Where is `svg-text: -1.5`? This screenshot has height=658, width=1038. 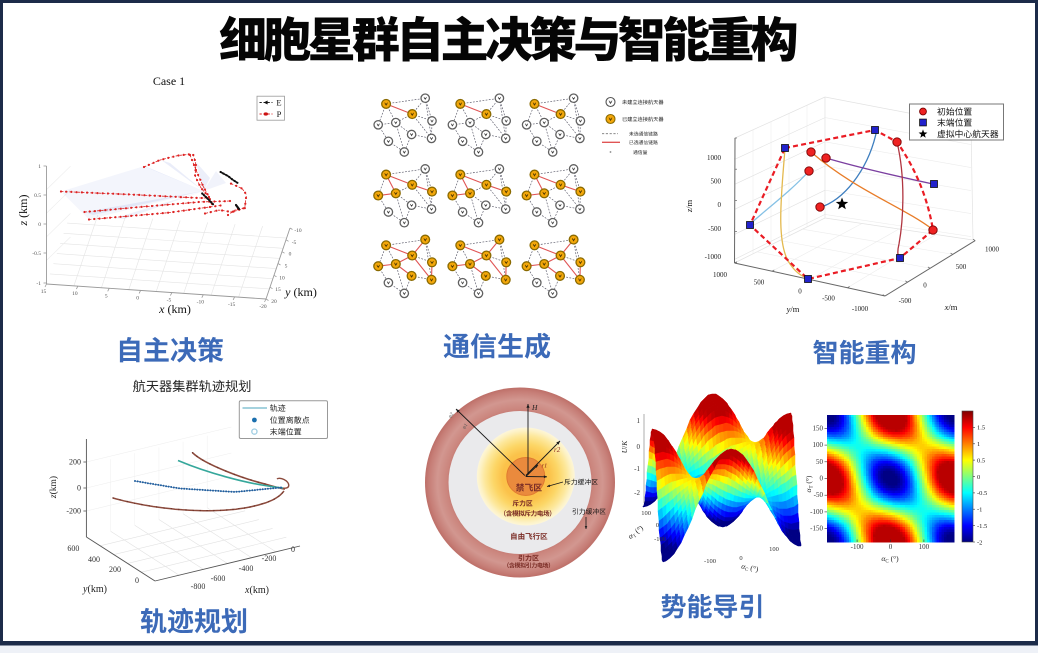
svg-text: -1.5 is located at coordinates (982, 526).